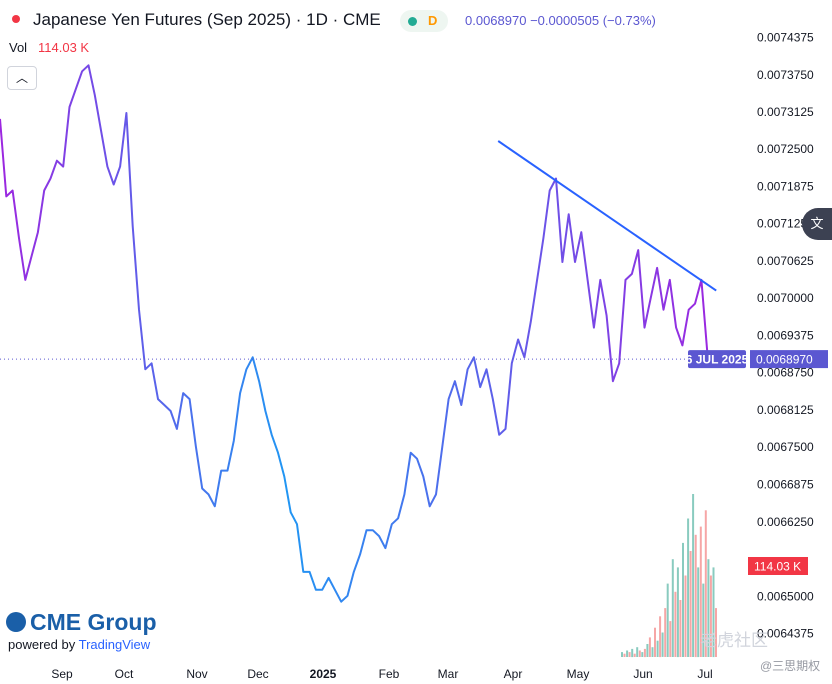 The height and width of the screenshot is (684, 832). What do you see at coordinates (433, 20) in the screenshot?
I see `badge-letter: D` at bounding box center [433, 20].